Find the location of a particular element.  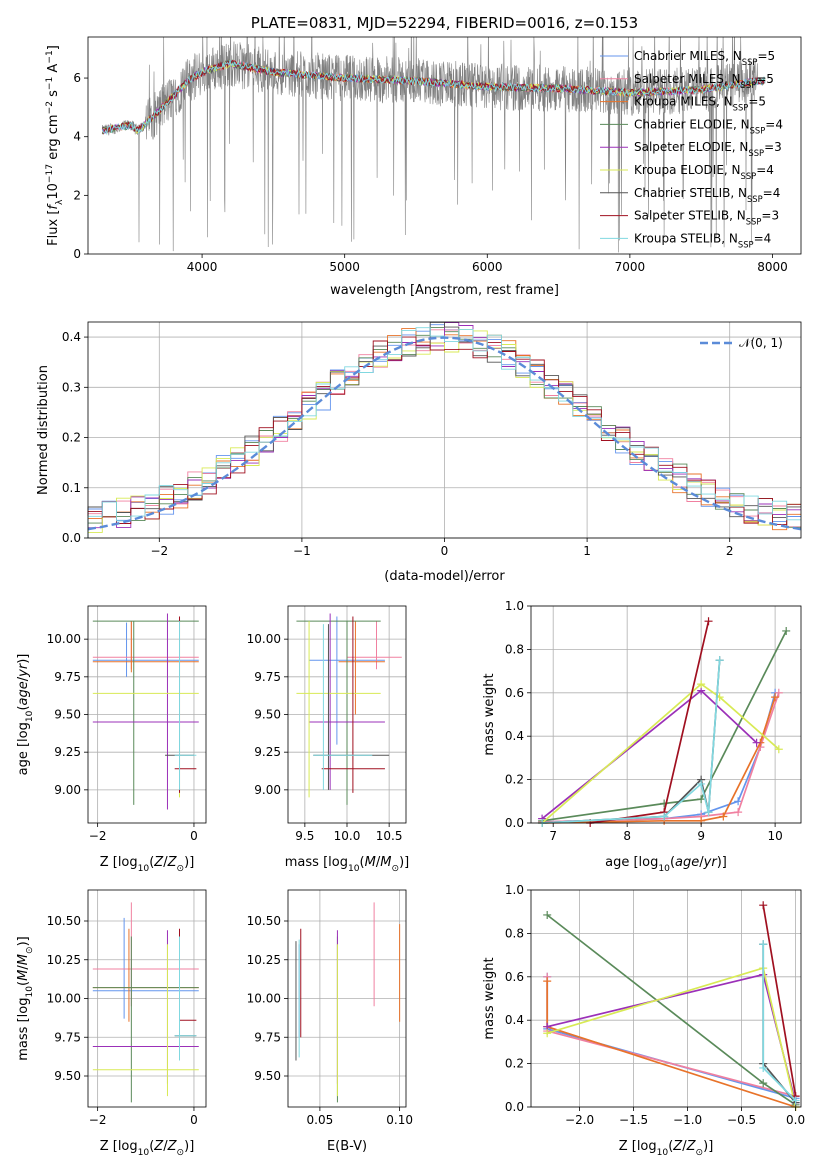

x-axis-label: age [log10(age/yr)] is located at coordinates (666, 864).